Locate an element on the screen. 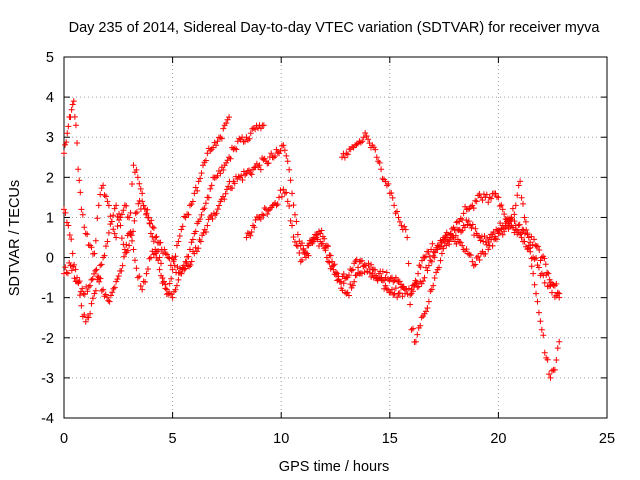 The width and height of the screenshot is (640, 480). y-tick-label: -4 is located at coordinates (47, 419).